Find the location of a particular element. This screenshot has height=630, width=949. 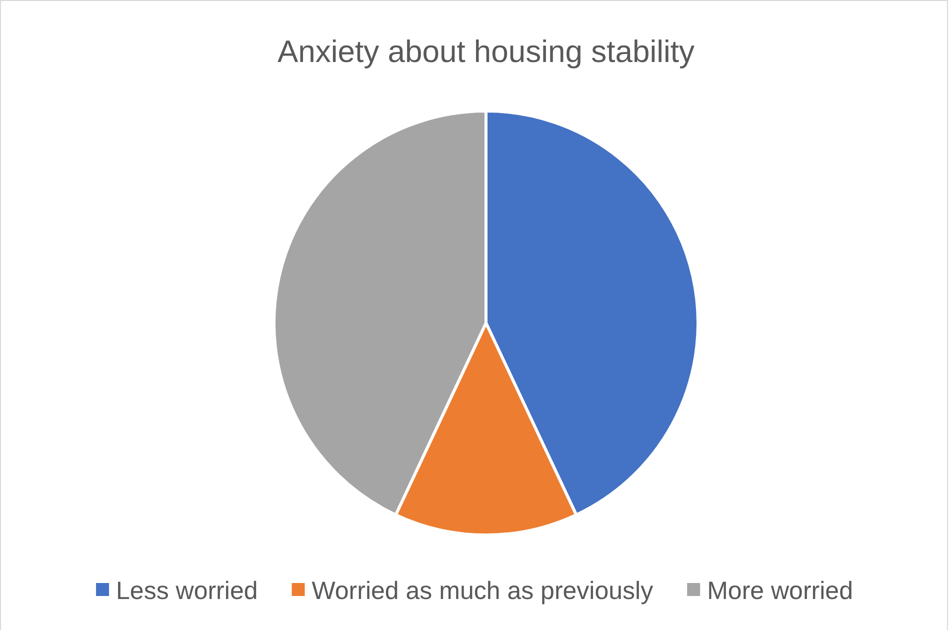

chart-title: Anxiety about housing stability is located at coordinates (486, 51).